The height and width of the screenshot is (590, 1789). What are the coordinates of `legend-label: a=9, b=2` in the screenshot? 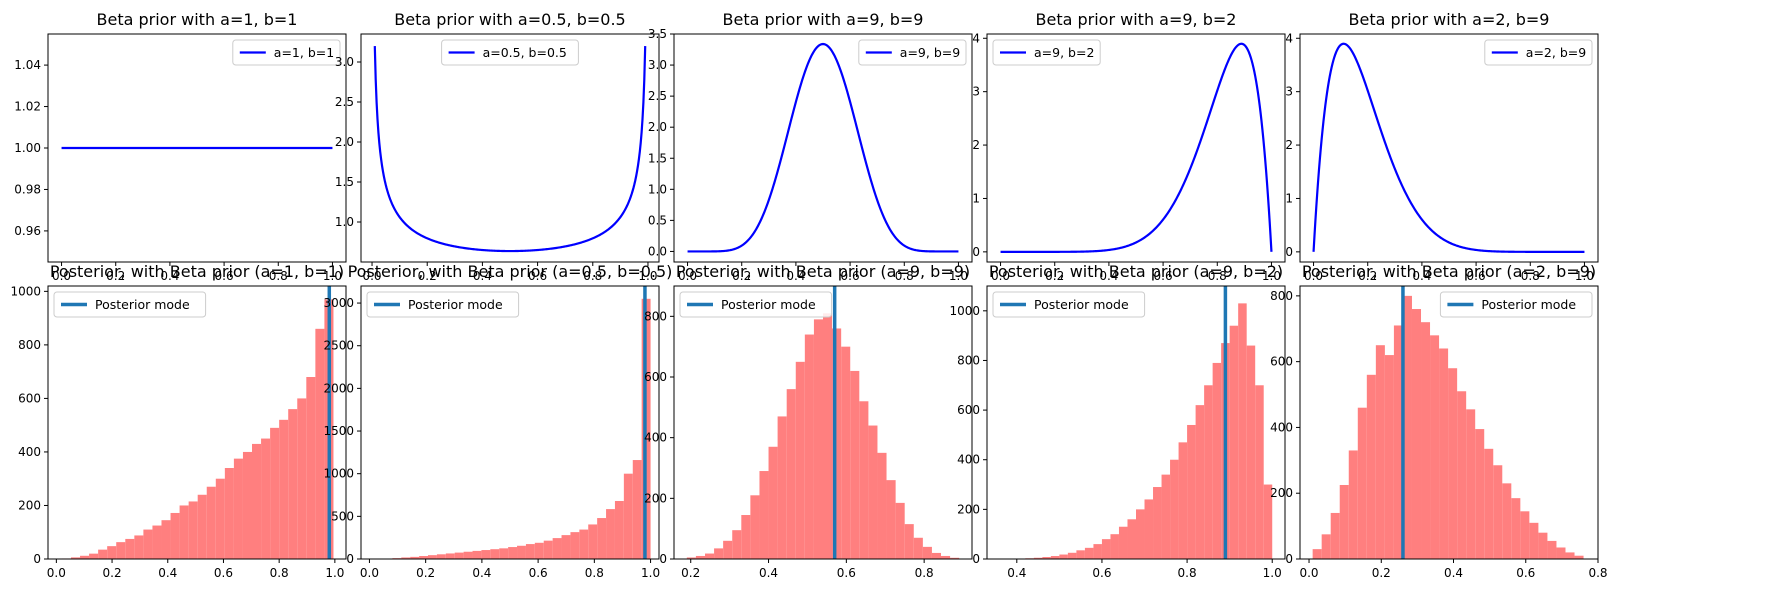 It's located at (1064, 52).